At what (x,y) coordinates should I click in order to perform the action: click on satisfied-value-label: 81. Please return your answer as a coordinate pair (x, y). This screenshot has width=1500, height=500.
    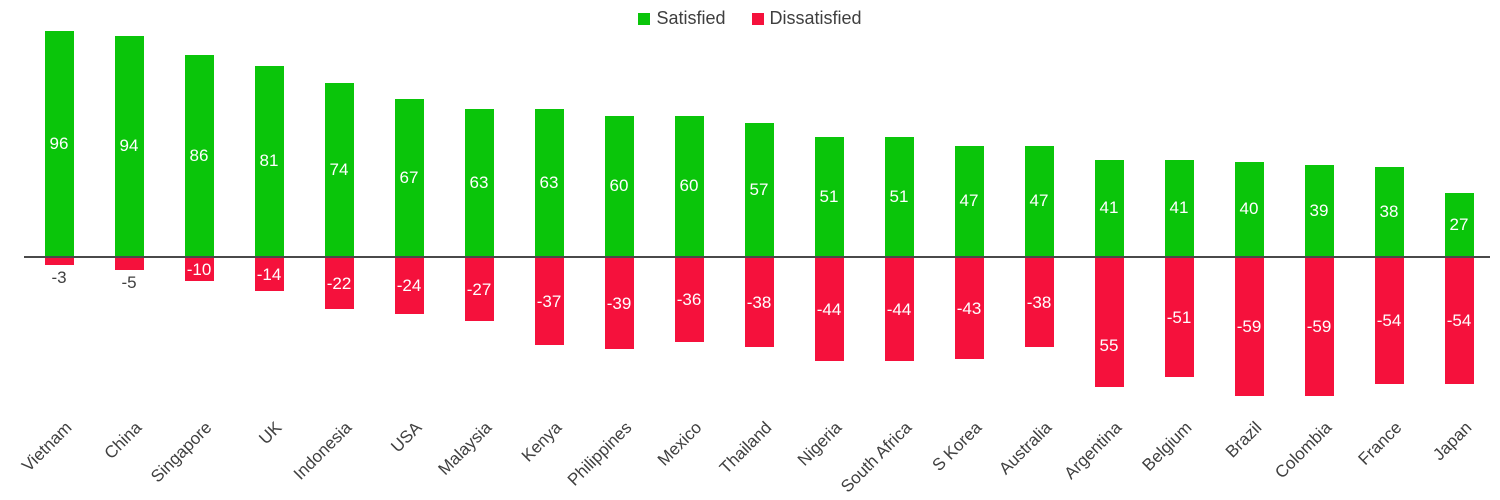
    Looking at the image, I should click on (269, 160).